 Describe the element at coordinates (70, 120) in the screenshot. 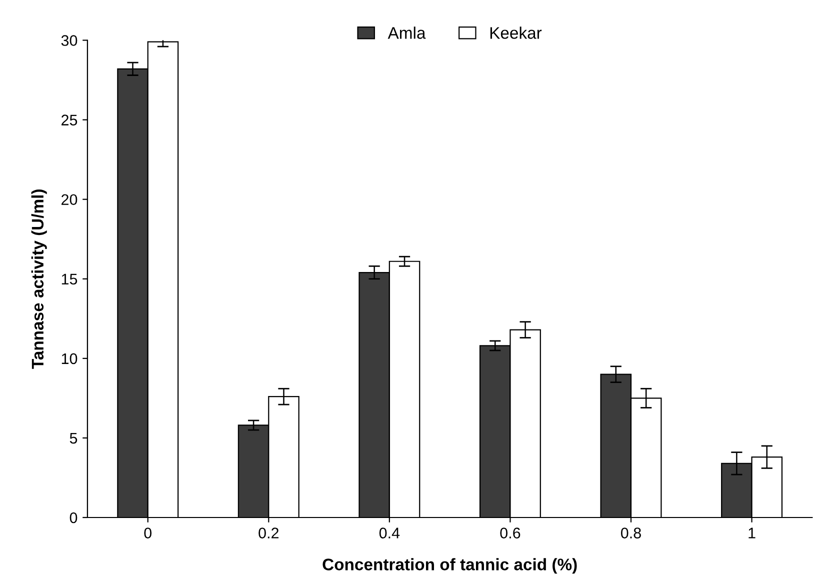

I see `y-tick-label: 25` at that location.